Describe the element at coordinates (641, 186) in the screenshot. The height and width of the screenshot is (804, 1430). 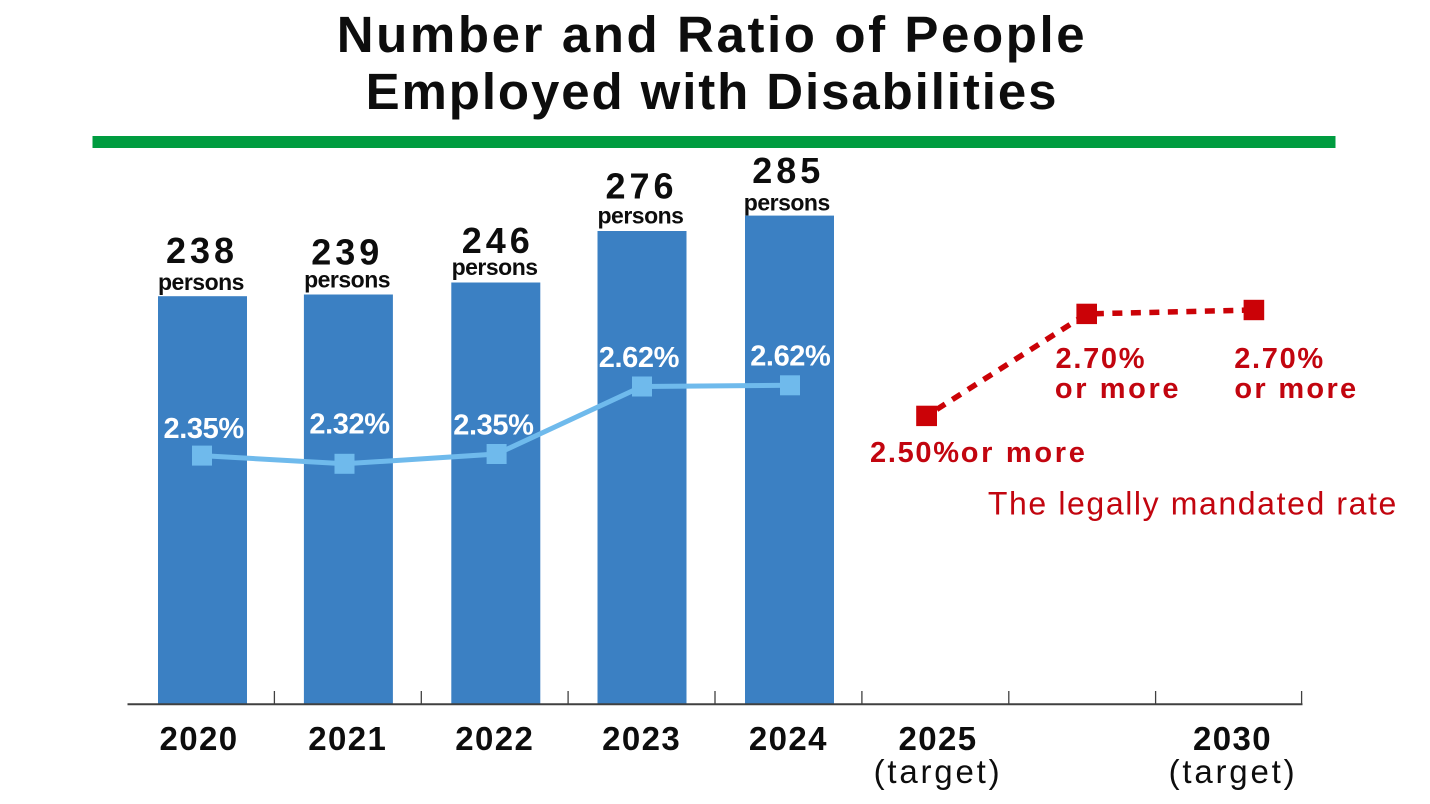
I see `svg-text: 276` at that location.